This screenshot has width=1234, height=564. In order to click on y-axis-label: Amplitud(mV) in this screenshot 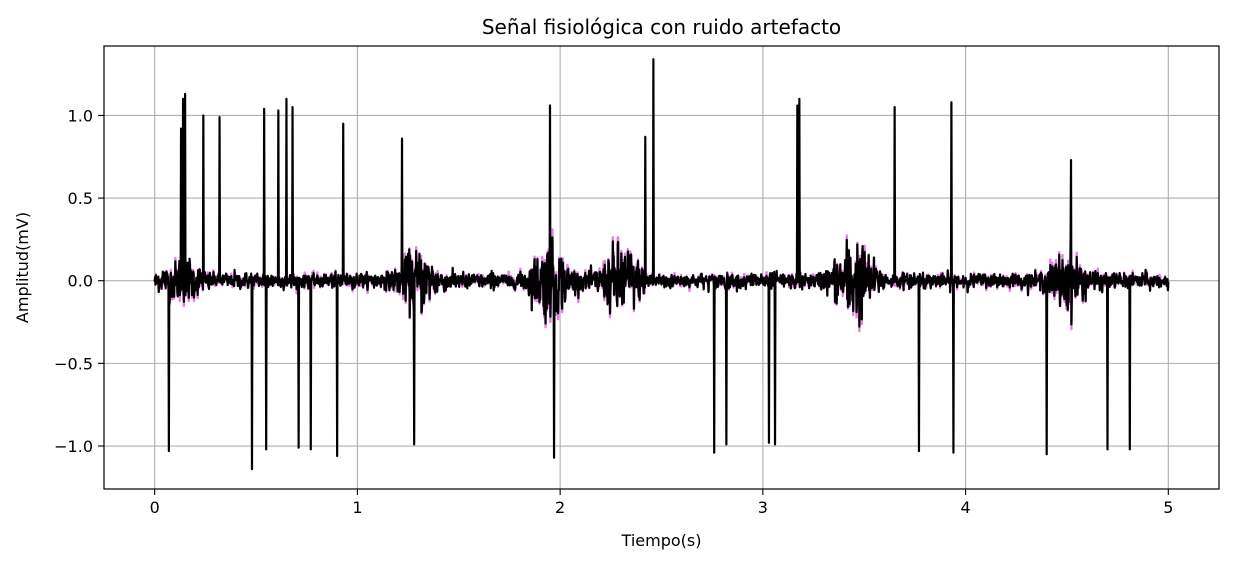, I will do `click(22, 267)`.